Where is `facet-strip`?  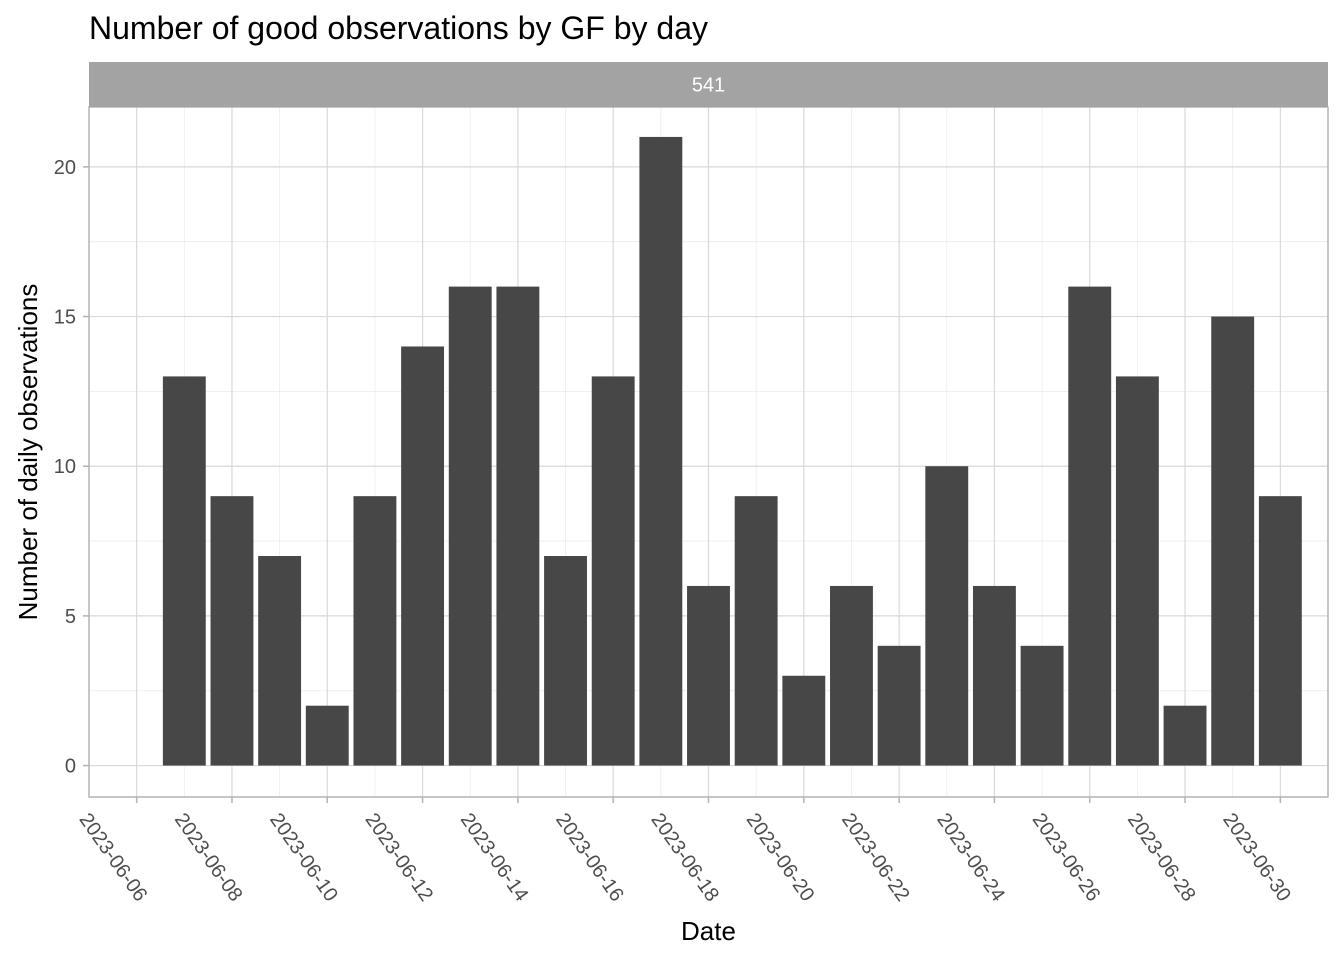 facet-strip is located at coordinates (708, 84).